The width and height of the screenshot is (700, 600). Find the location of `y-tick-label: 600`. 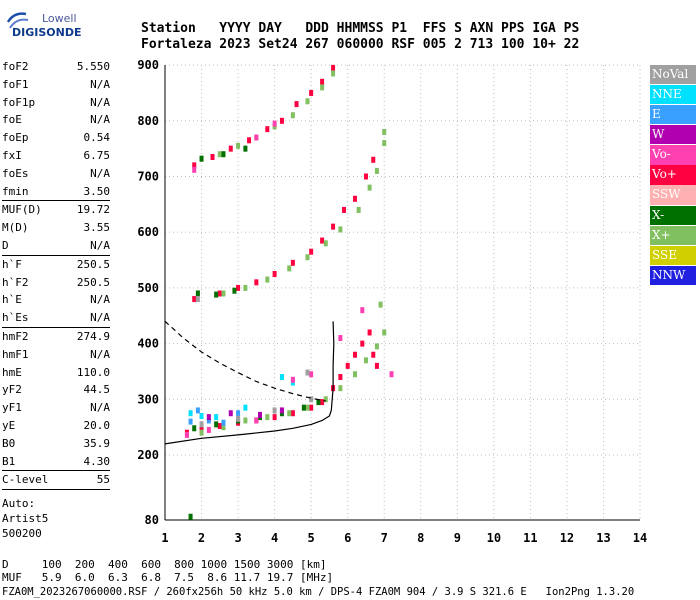

y-tick-label: 600 is located at coordinates (148, 232).